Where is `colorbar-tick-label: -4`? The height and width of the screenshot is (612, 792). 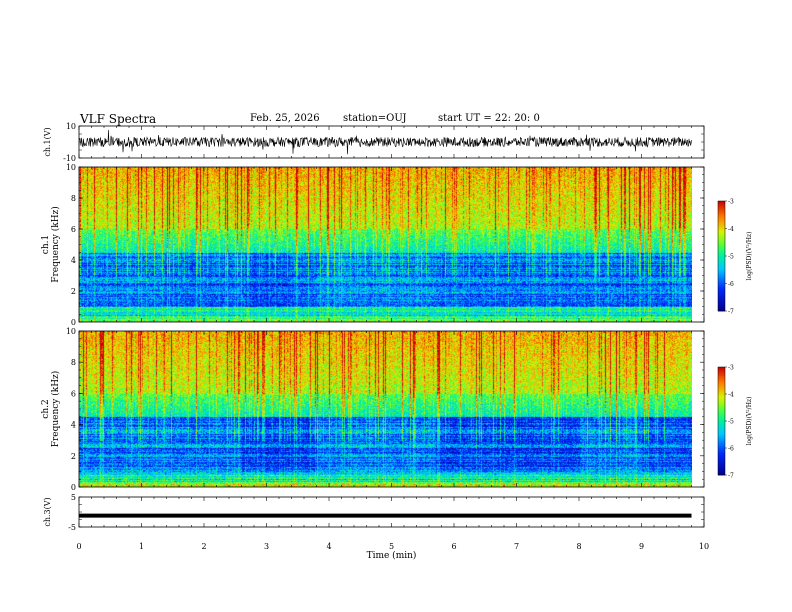
colorbar-tick-label: -4 is located at coordinates (731, 229).